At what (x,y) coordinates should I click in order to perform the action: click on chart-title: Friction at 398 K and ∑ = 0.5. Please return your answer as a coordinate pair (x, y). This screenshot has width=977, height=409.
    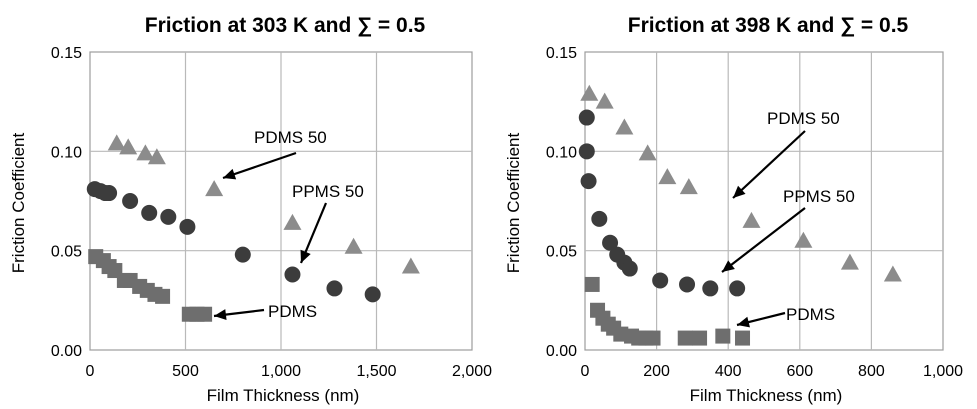
    Looking at the image, I should click on (768, 25).